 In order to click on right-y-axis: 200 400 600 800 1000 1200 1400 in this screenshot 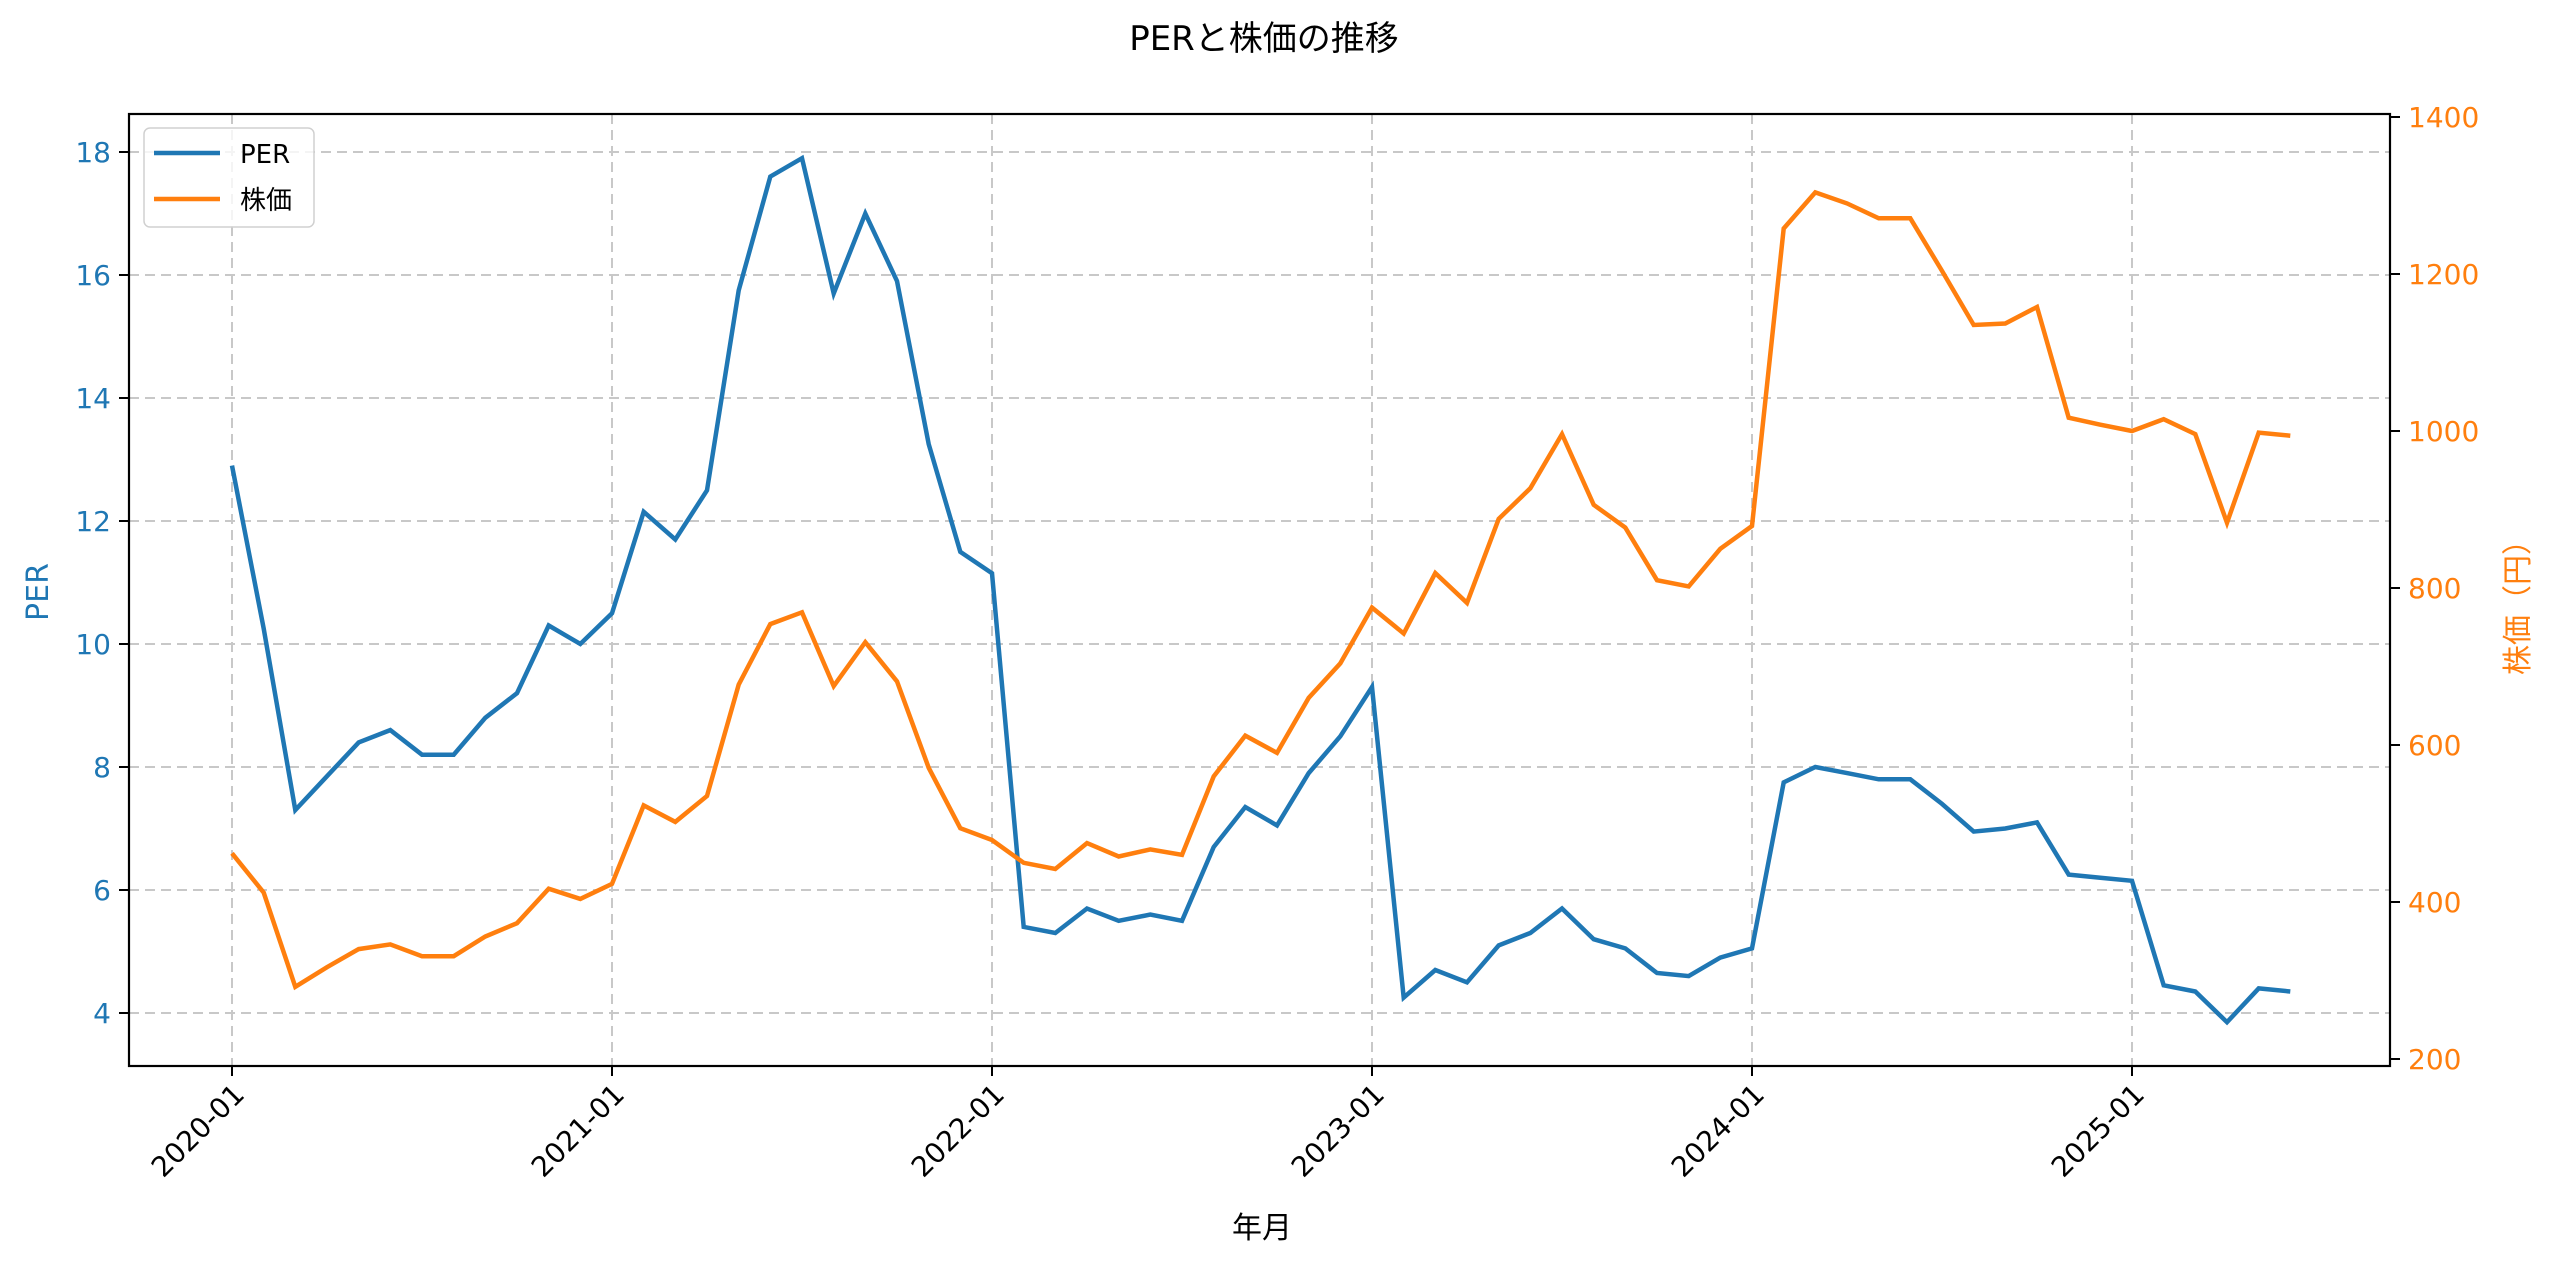, I will do `click(2434, 588)`.